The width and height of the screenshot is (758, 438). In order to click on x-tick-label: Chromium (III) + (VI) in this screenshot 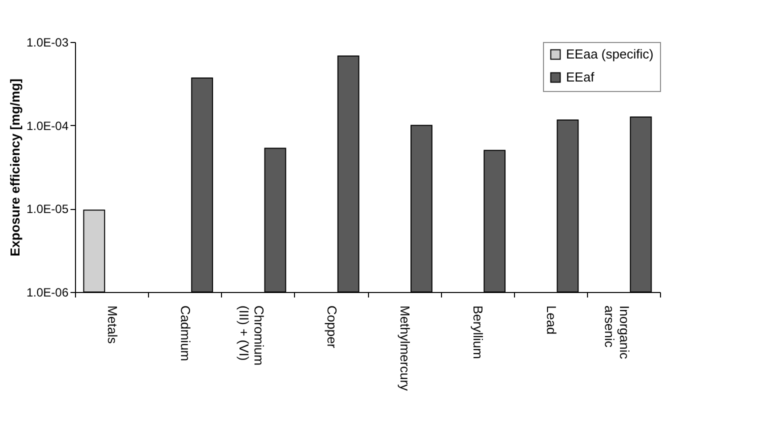, I will do `click(251, 336)`.